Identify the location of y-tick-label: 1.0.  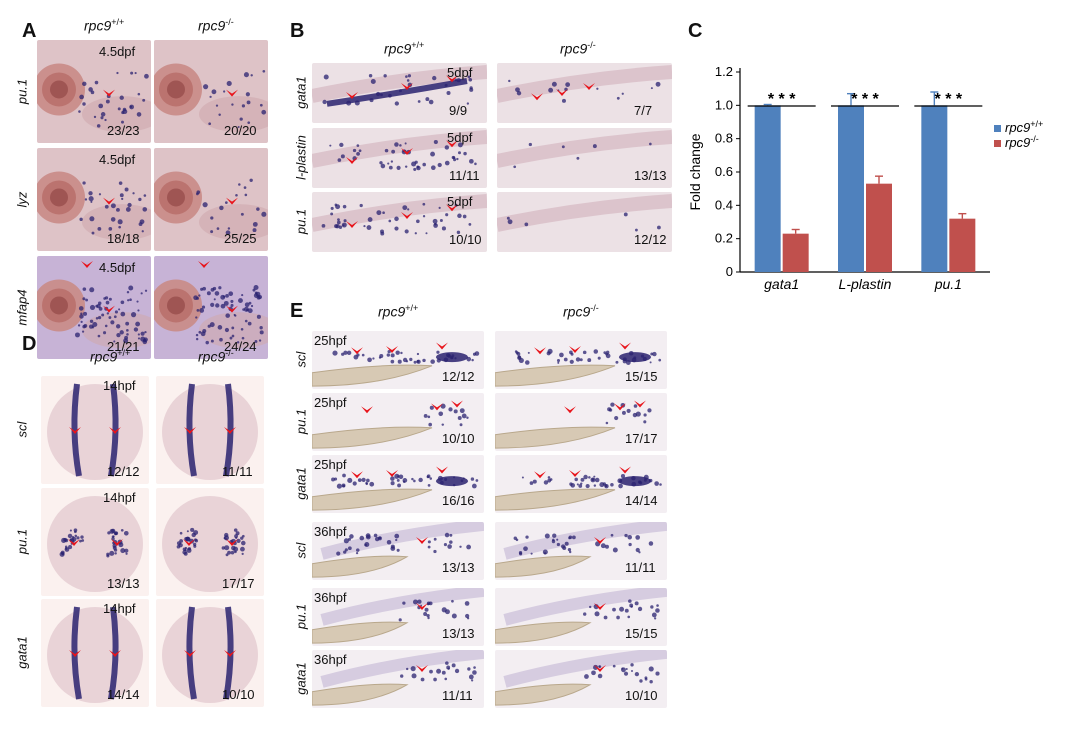
(724, 104).